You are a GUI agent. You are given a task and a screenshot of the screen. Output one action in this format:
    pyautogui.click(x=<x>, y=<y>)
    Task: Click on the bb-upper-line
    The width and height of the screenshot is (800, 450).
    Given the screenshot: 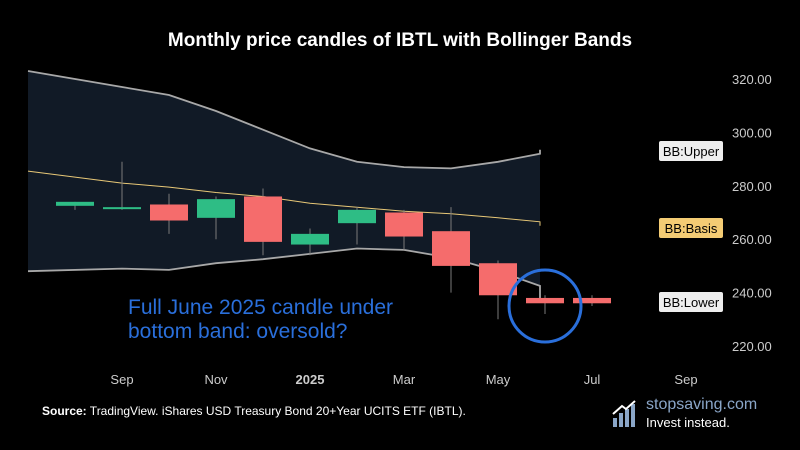 What is the action you would take?
    pyautogui.click(x=284, y=120)
    